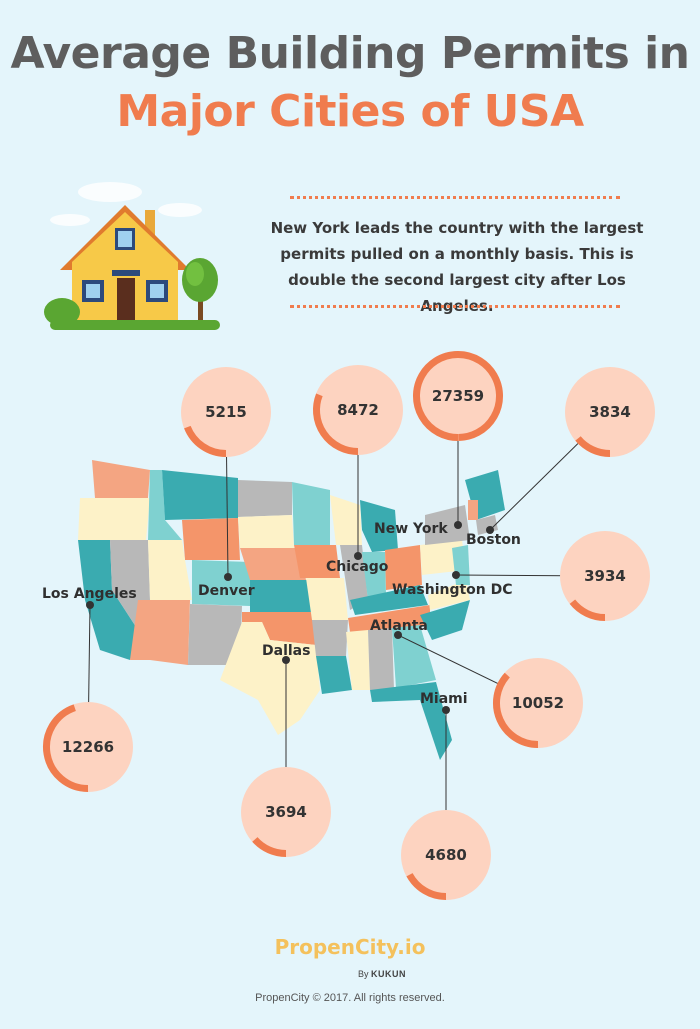 Image resolution: width=700 pixels, height=1029 pixels. I want to click on ring-value-dallas: 3694, so click(286, 812).